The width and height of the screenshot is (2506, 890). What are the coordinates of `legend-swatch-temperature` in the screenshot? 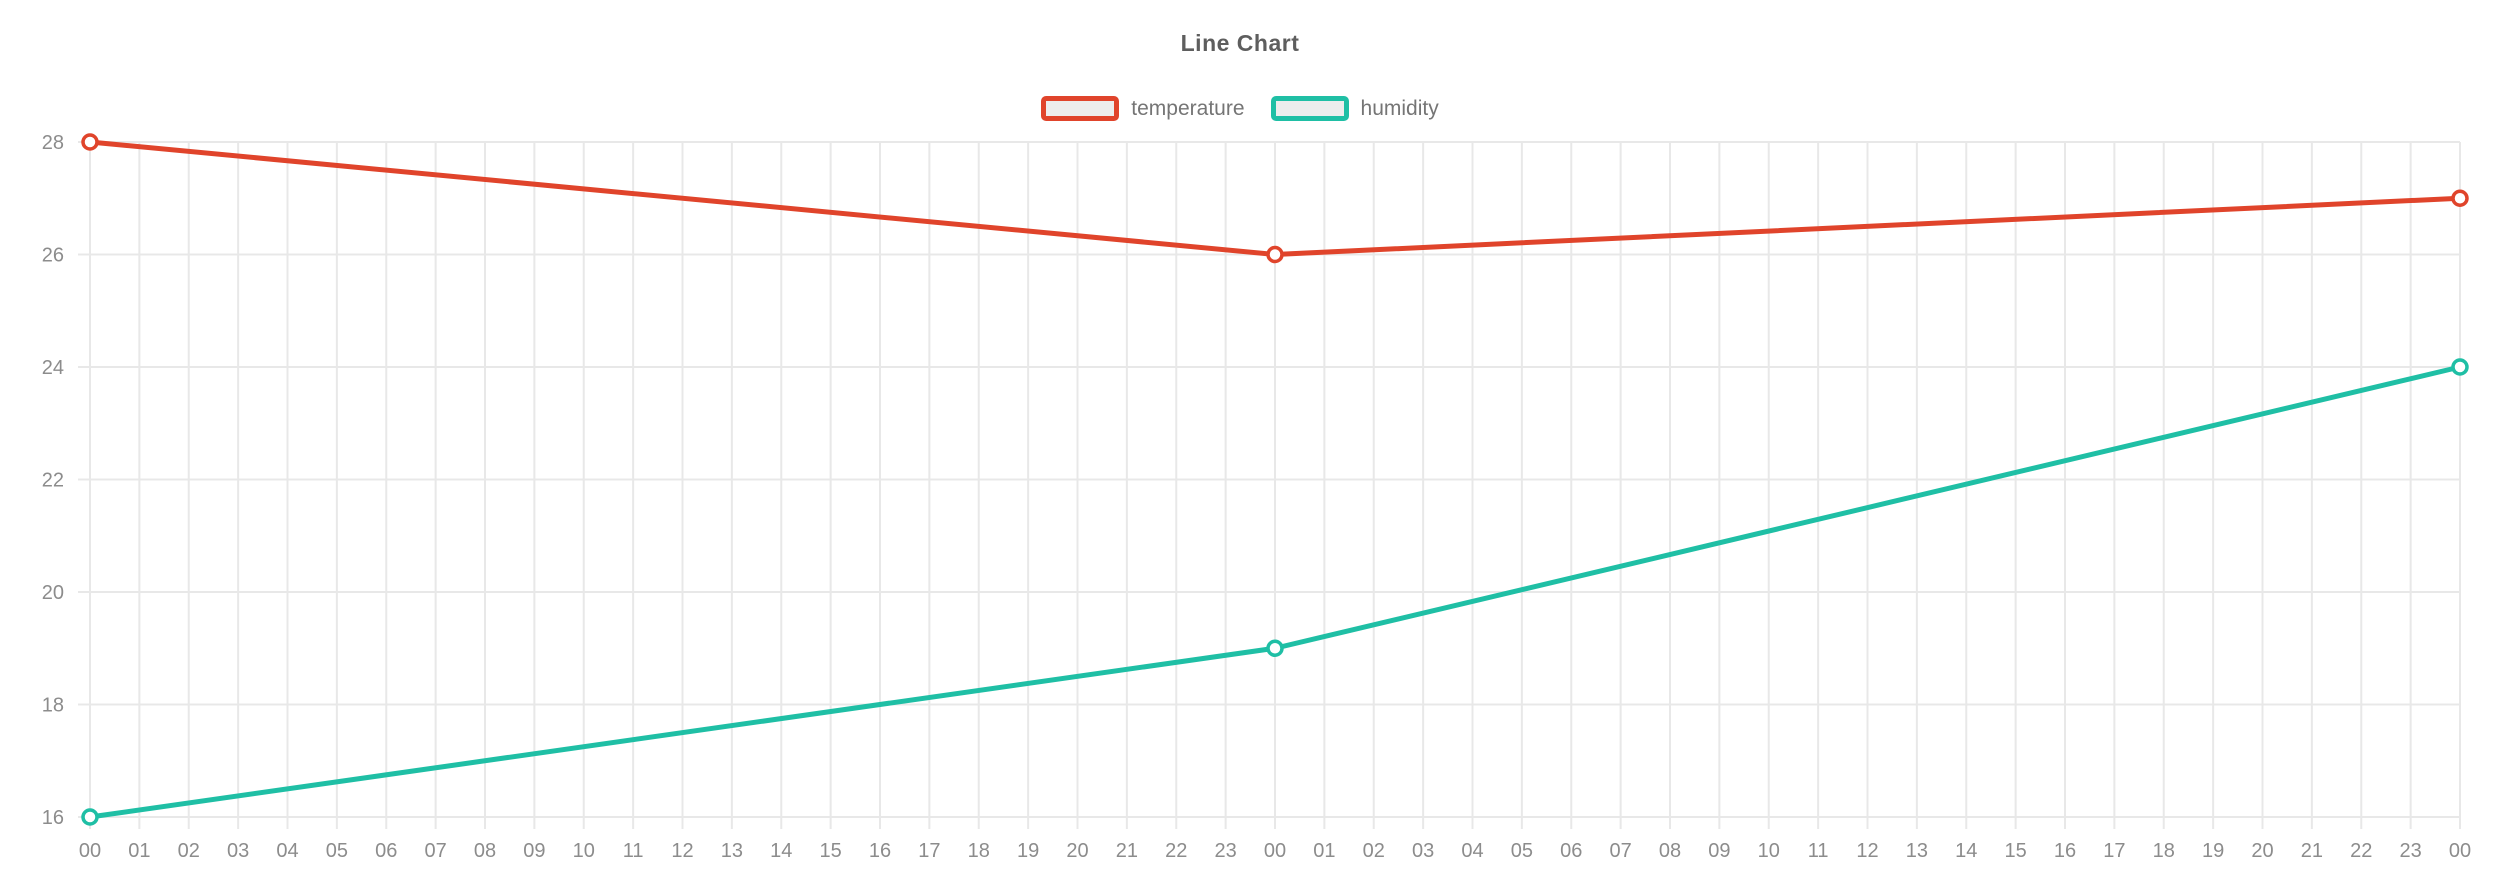 It's located at (1080, 108).